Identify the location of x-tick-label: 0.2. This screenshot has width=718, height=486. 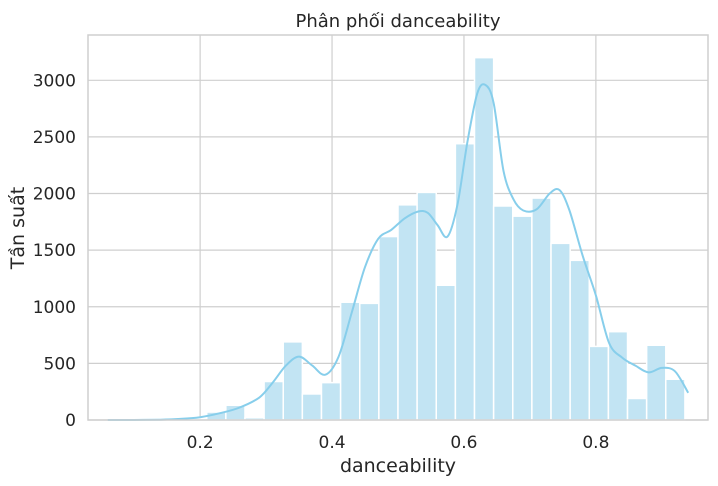
(200, 443).